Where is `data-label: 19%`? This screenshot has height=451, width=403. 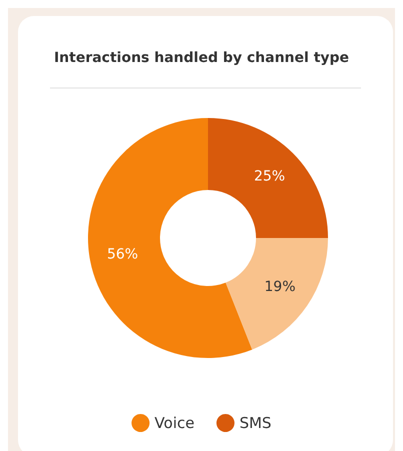
data-label: 19% is located at coordinates (280, 286).